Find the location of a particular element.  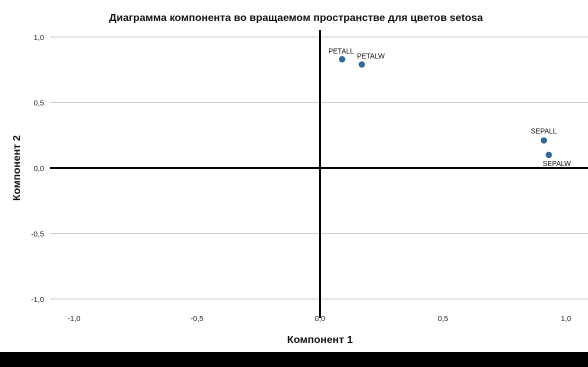

x-tick-label: 0,0 is located at coordinates (320, 318).